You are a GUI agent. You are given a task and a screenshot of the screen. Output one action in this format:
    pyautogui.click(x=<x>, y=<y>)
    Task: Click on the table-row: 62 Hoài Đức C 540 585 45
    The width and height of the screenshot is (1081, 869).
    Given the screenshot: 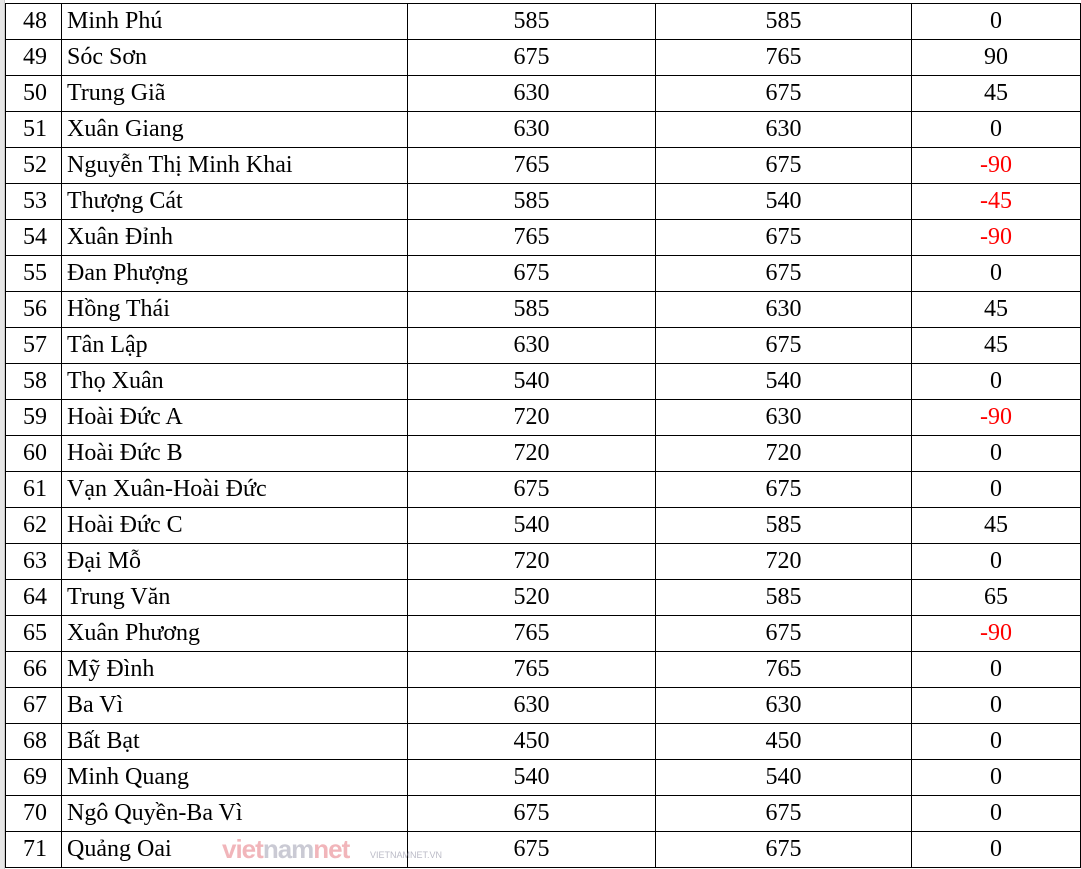 What is the action you would take?
    pyautogui.click(x=543, y=525)
    